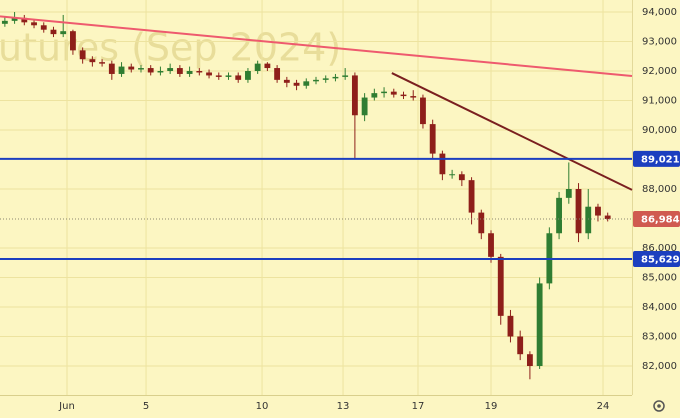  Describe the element at coordinates (146, 406) in the screenshot. I see `x-tick-label: 5` at that location.